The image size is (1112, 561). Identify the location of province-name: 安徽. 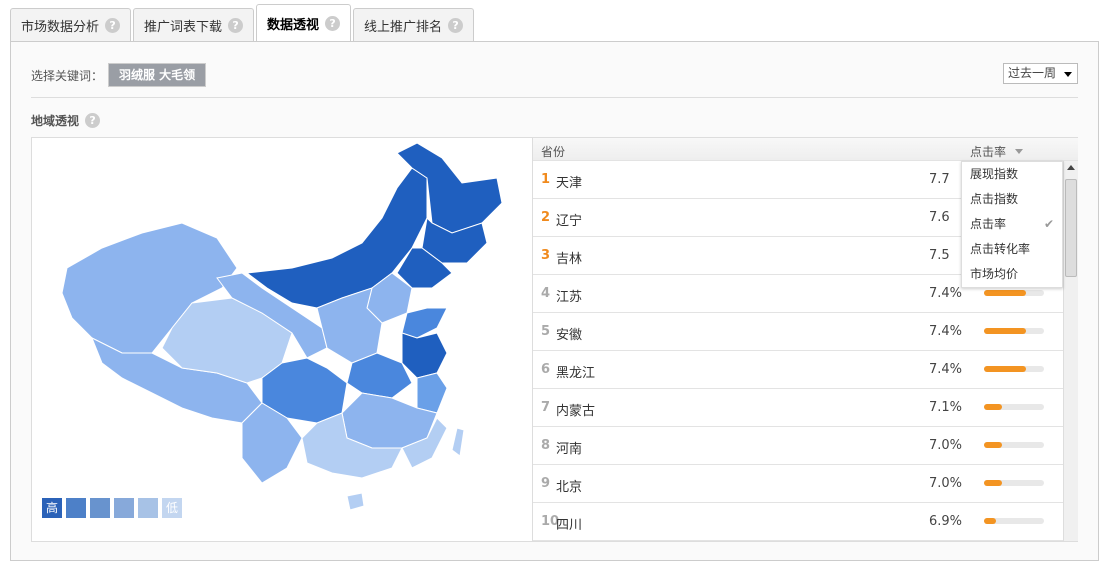
(569, 335).